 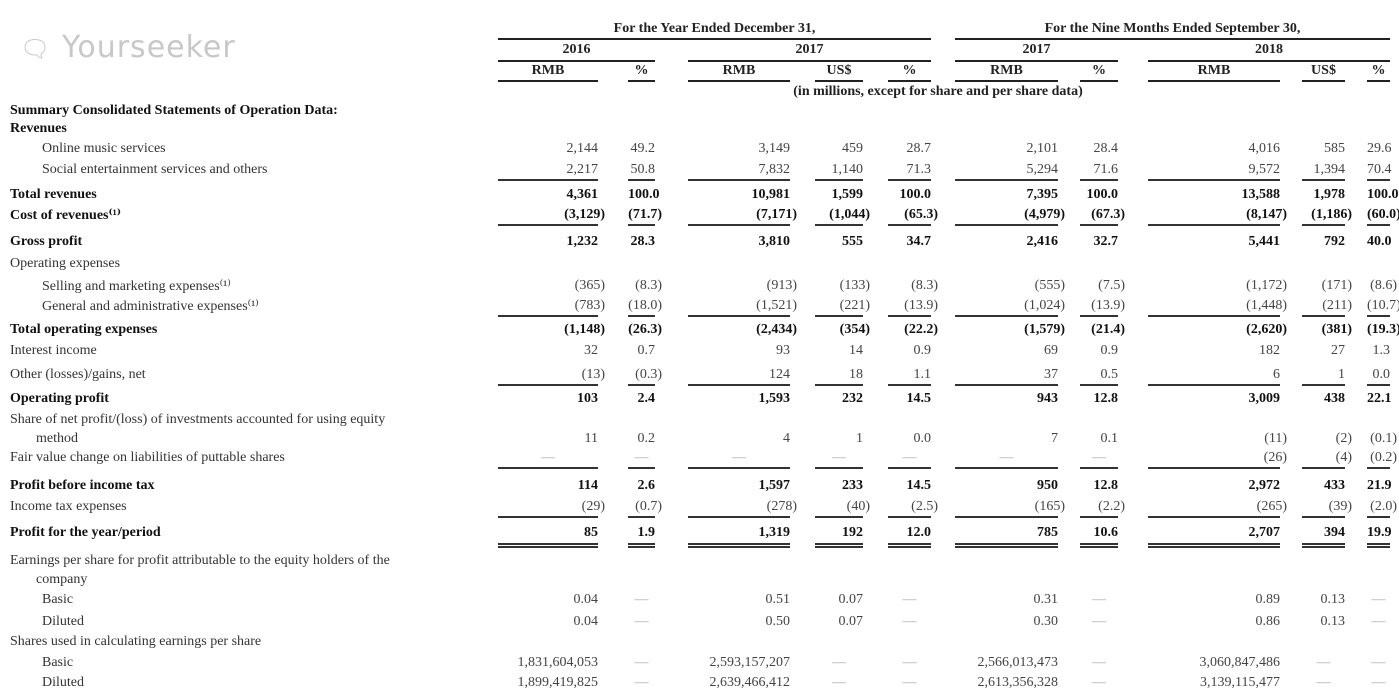 I want to click on table-cell: (18.0), so click(x=645, y=305).